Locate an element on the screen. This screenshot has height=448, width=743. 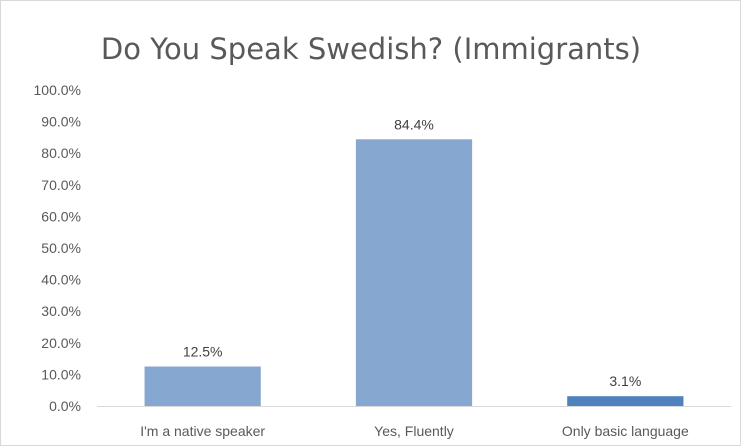
data-label: 12.5% is located at coordinates (203, 352).